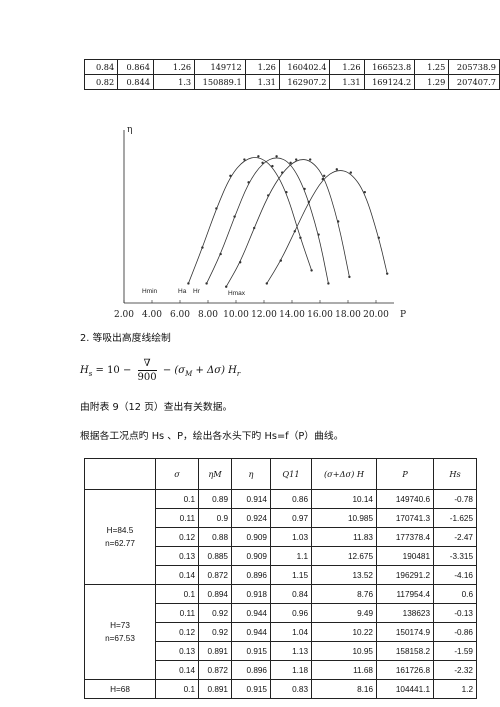 The image size is (500, 707). Describe the element at coordinates (455, 474) in the screenshot. I see `data-table-header: Hs` at that location.